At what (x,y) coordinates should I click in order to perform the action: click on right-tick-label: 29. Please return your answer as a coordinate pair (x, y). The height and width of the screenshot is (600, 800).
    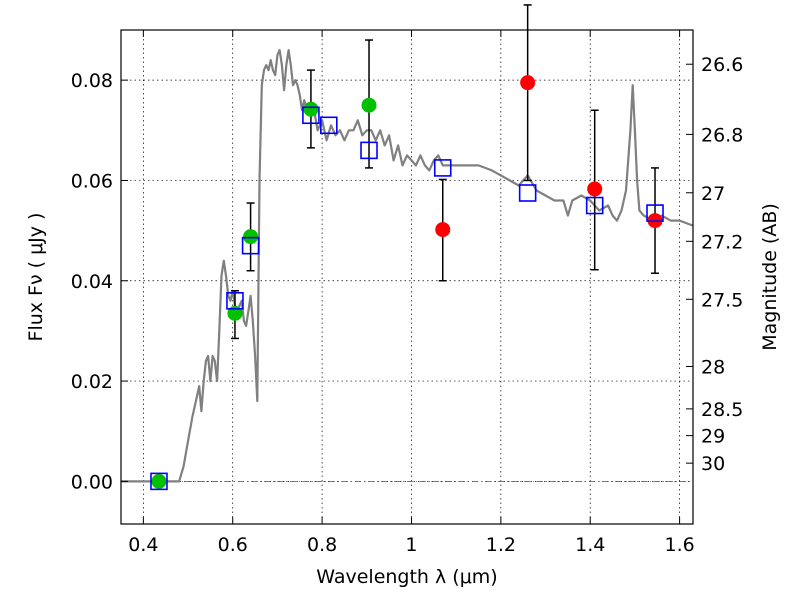
    Looking at the image, I should click on (713, 437).